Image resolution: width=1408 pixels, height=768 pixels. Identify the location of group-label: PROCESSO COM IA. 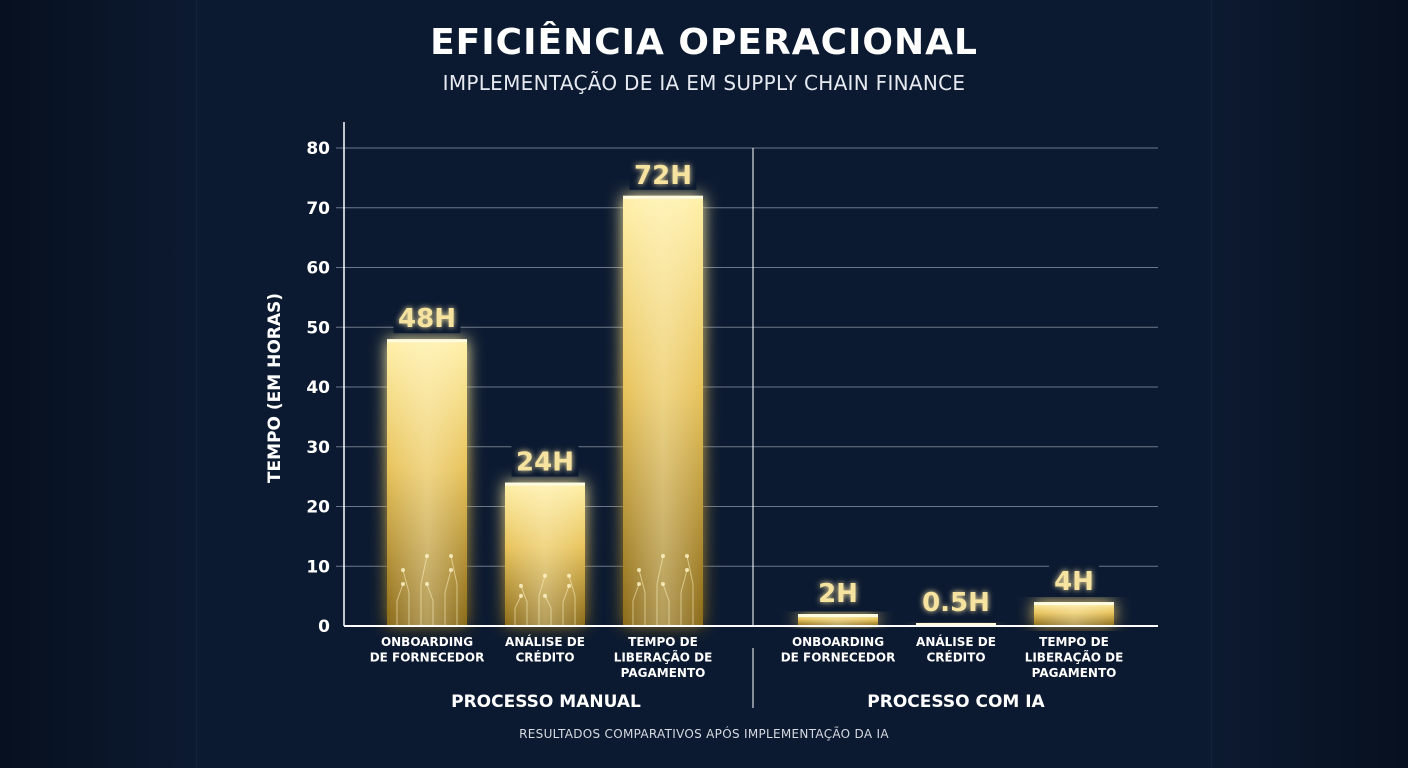
(956, 702).